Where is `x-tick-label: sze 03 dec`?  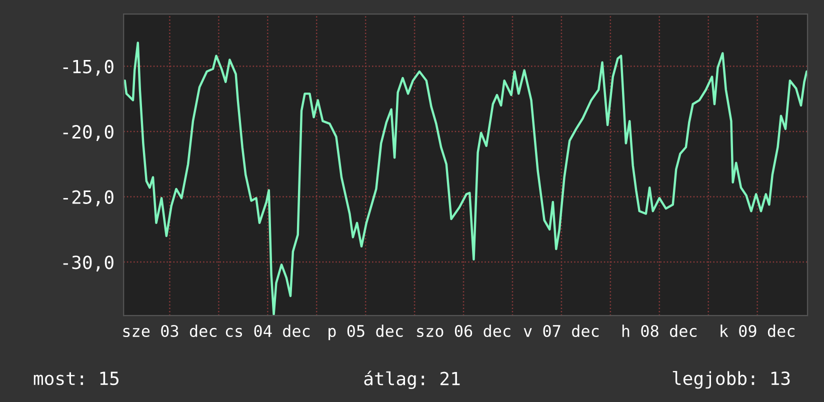 x-tick-label: sze 03 dec is located at coordinates (169, 331).